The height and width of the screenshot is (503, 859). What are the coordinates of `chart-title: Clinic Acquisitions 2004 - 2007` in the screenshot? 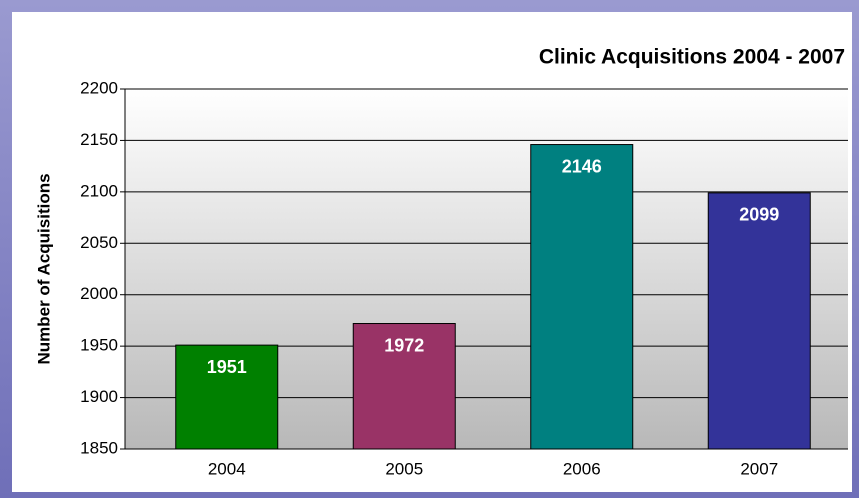 It's located at (692, 57).